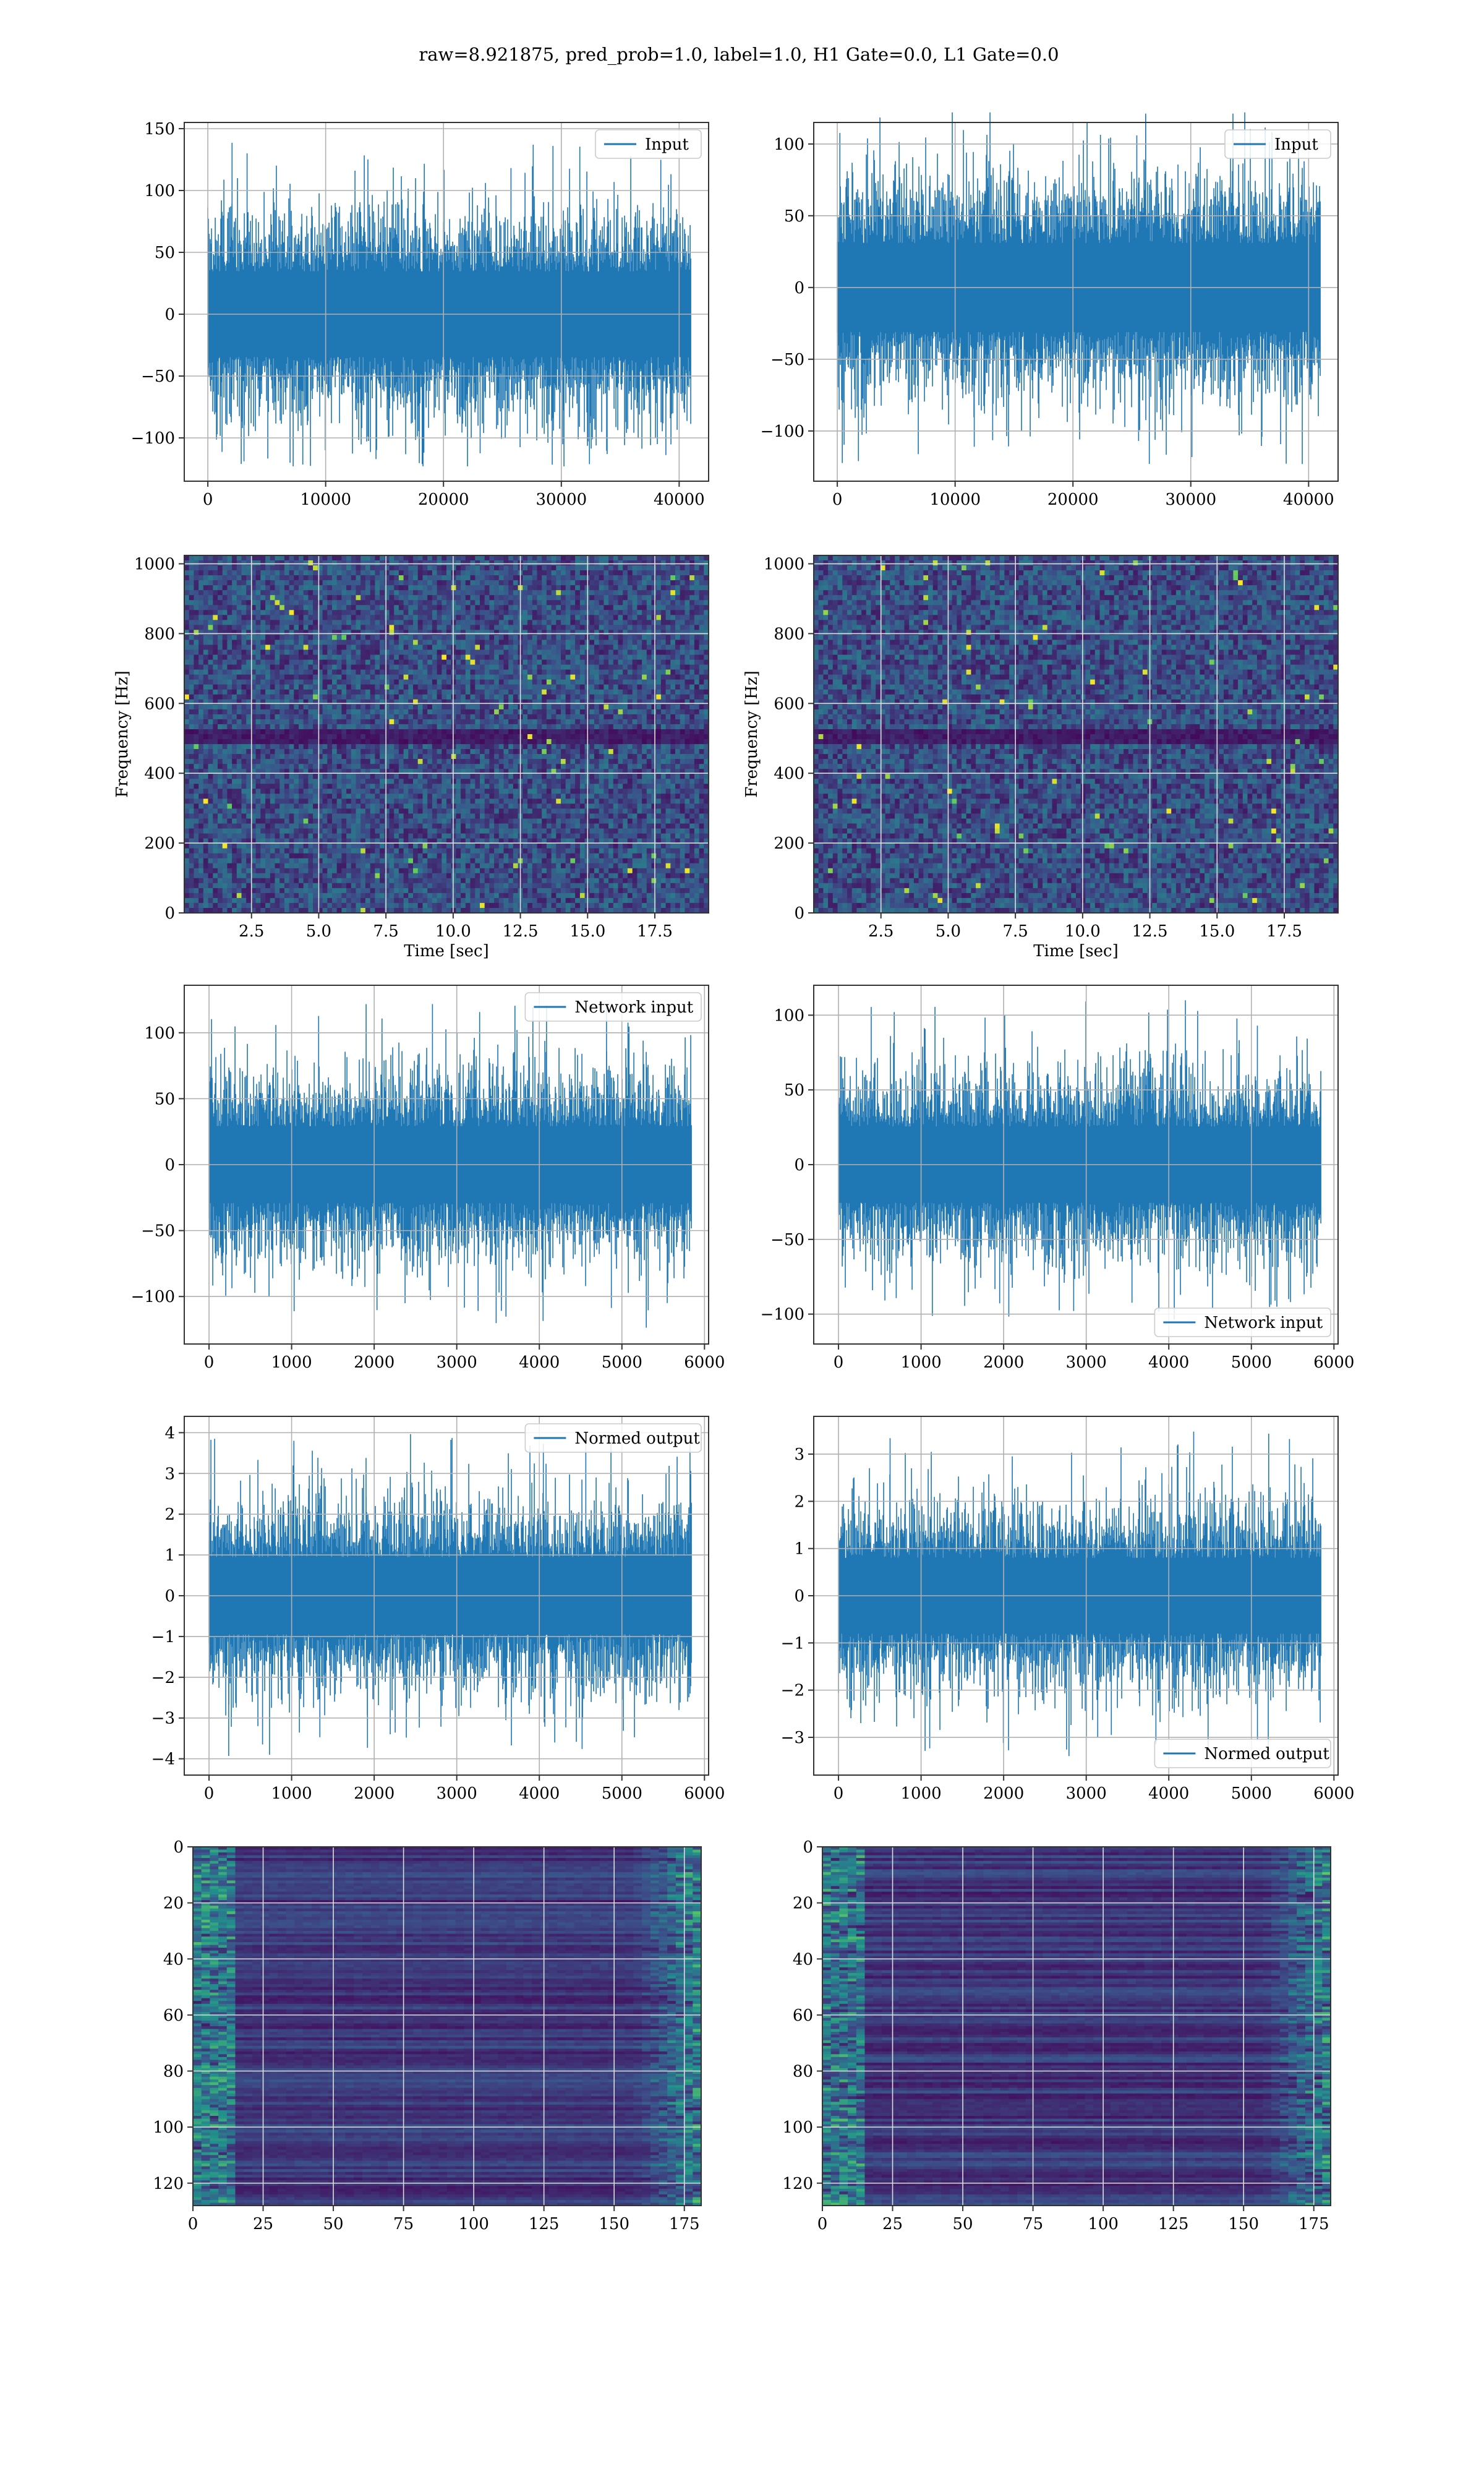 This screenshot has width=1484, height=2474. I want to click on legend: Network input, so click(613, 1007).